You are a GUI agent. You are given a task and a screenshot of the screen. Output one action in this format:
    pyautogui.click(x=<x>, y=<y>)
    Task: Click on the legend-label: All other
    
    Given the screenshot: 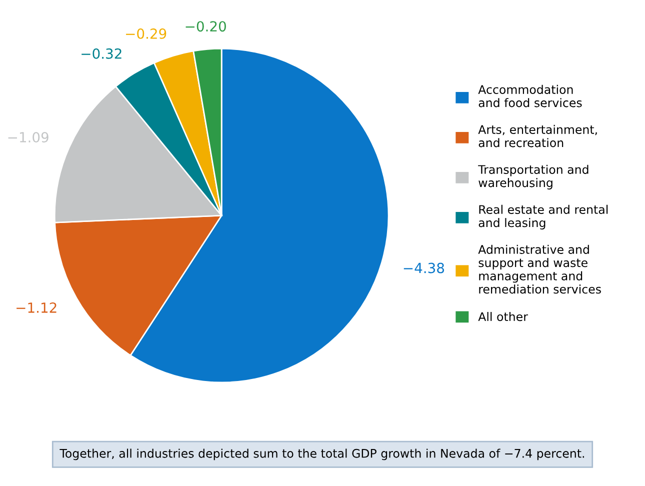 What is the action you would take?
    pyautogui.click(x=503, y=317)
    